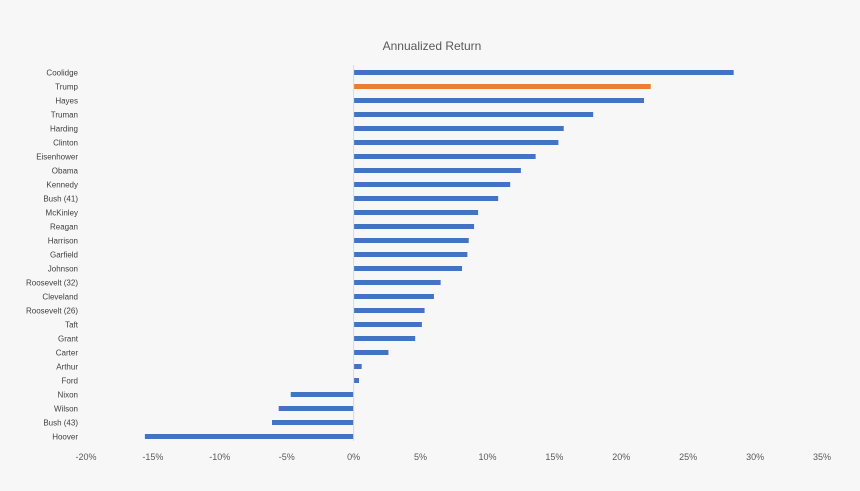 This screenshot has height=491, width=860. Describe the element at coordinates (499, 100) in the screenshot. I see `bar-hayes` at that location.